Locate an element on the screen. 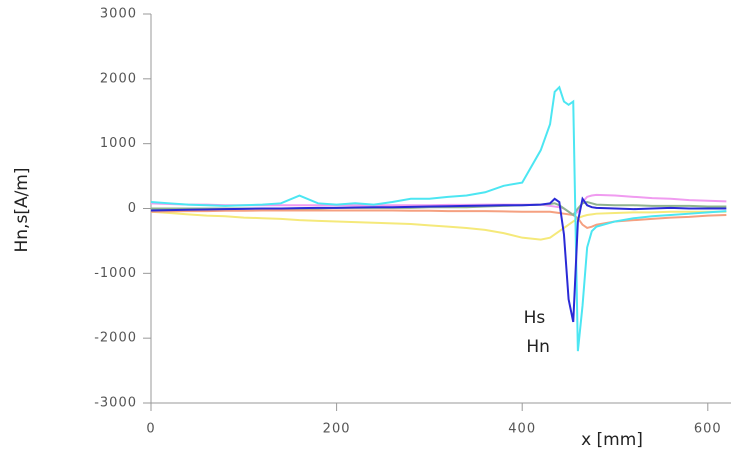 The height and width of the screenshot is (457, 733). y-axis-label: Hn,s[A/m] is located at coordinates (22, 210).